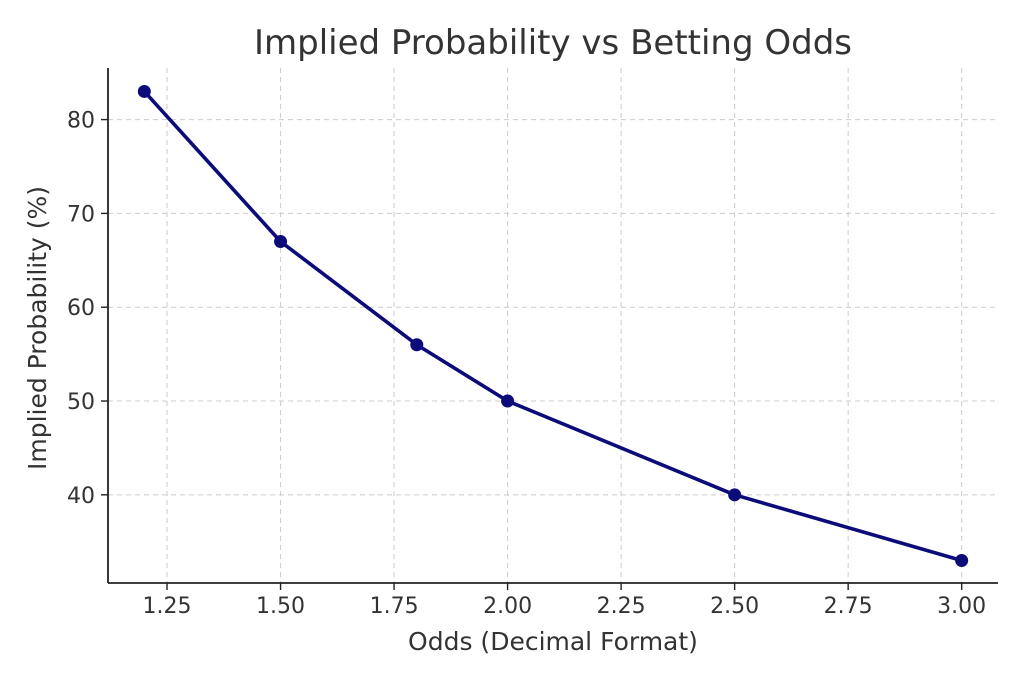 Image resolution: width=1024 pixels, height=683 pixels. I want to click on y-tick-label: 40, so click(81, 496).